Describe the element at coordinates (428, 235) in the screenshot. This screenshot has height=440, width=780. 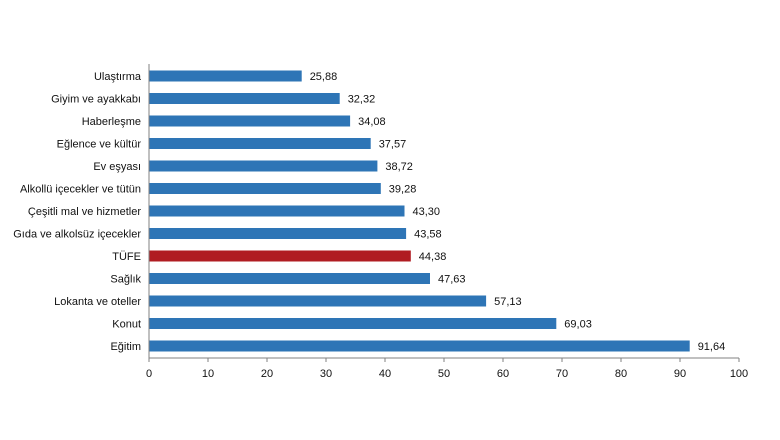
I see `data-label: 43,58` at that location.